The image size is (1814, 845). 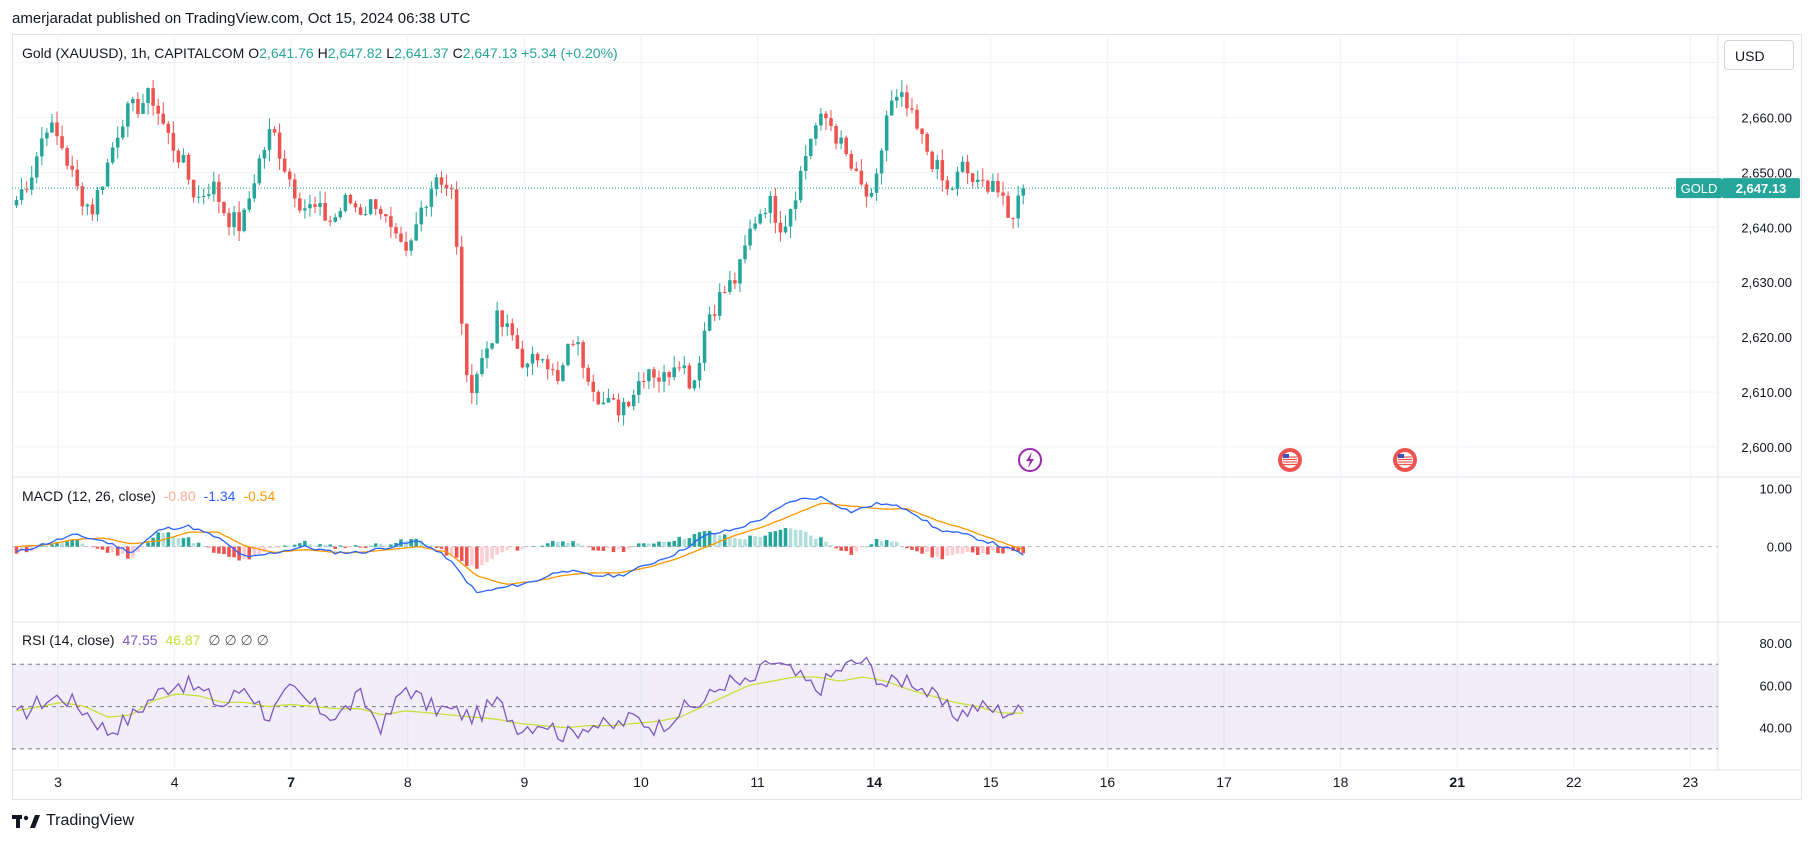 What do you see at coordinates (133, 53) in the screenshot?
I see `symbol-title: Gold (XAUUSD), 1h, CAPITALCOM` at bounding box center [133, 53].